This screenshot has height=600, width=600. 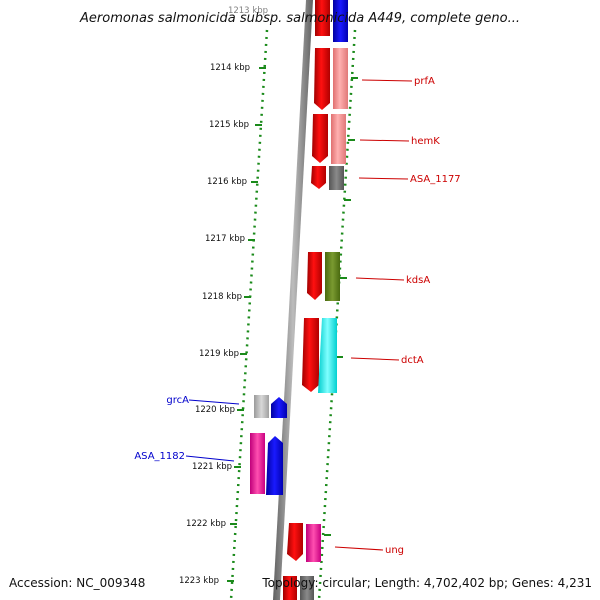 What do you see at coordinates (248, 11) in the screenshot?
I see `ruler-label: 1213 kbp` at bounding box center [248, 11].